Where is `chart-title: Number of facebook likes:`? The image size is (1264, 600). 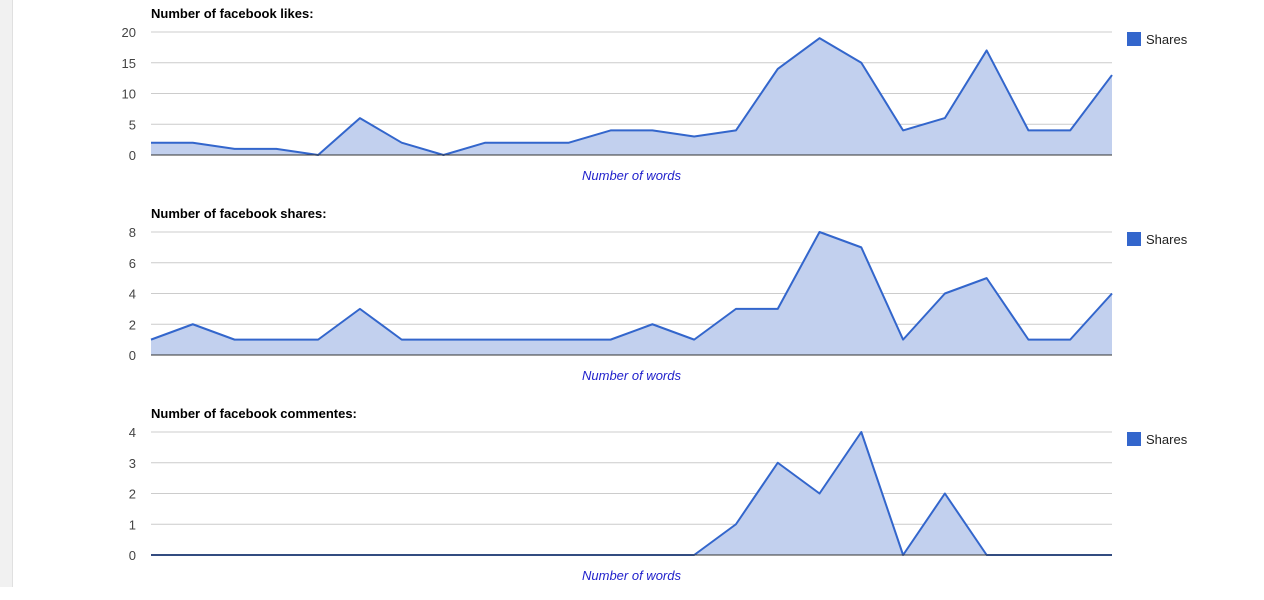
chart-title: Number of facebook likes: is located at coordinates (232, 13).